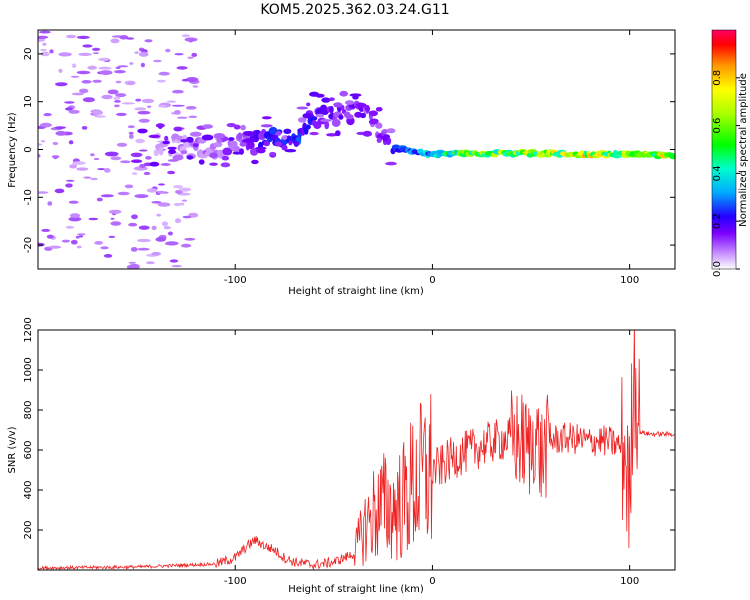  I want to click on colorbar-tick-label: 0.4, so click(717, 173).